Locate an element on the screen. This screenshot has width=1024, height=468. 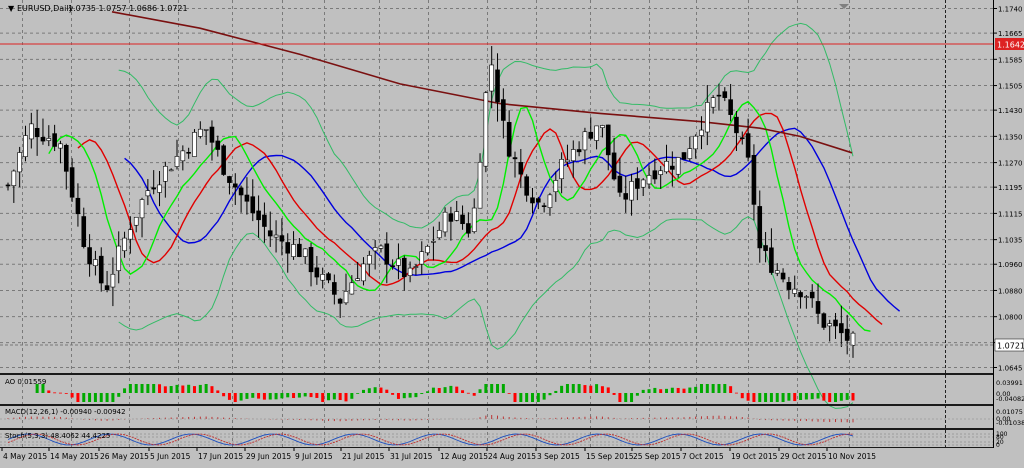
chart-dropdown-icon: ▼ is located at coordinates (11, 8).